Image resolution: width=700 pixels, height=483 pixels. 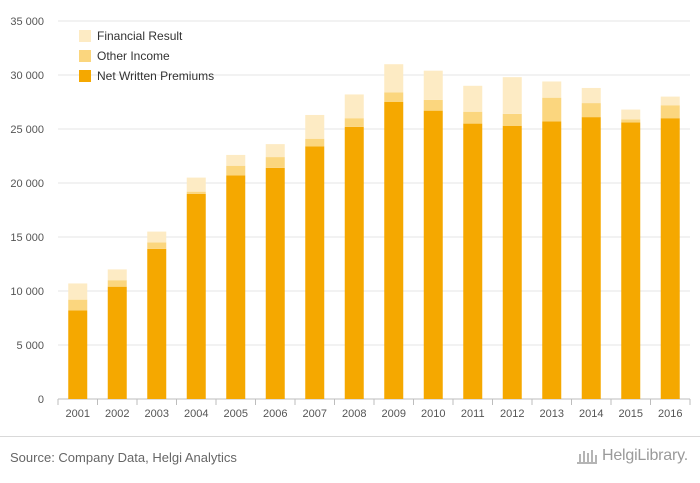 I want to click on y-tick-label: 5 000, so click(x=30, y=346).